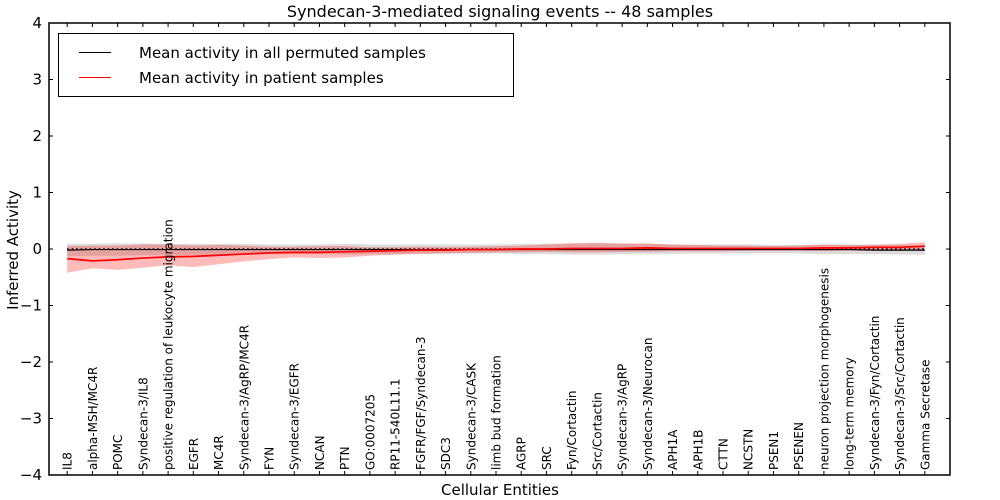  Describe the element at coordinates (446, 453) in the screenshot. I see `x-tick-label: SDC3` at that location.